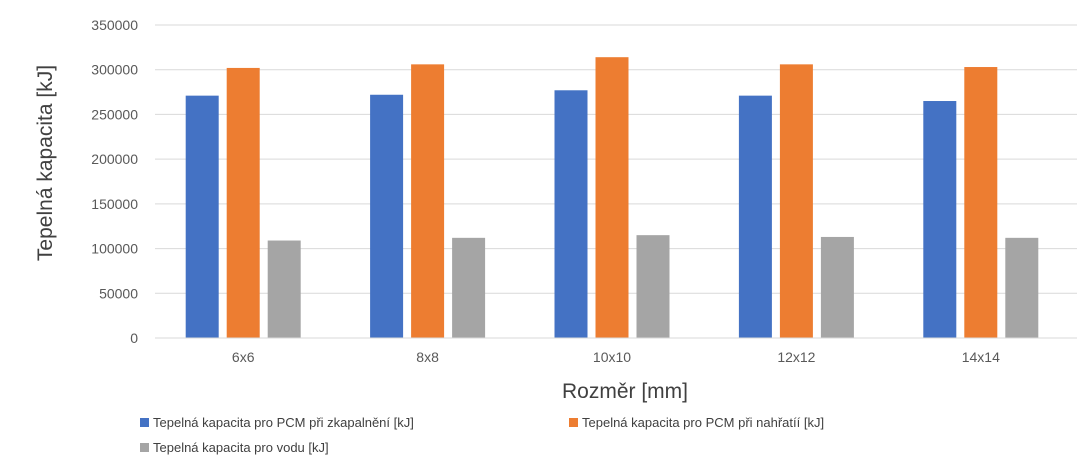  Describe the element at coordinates (45, 163) in the screenshot. I see `y-axis-label: Tepelná kapacita [kJ]` at that location.